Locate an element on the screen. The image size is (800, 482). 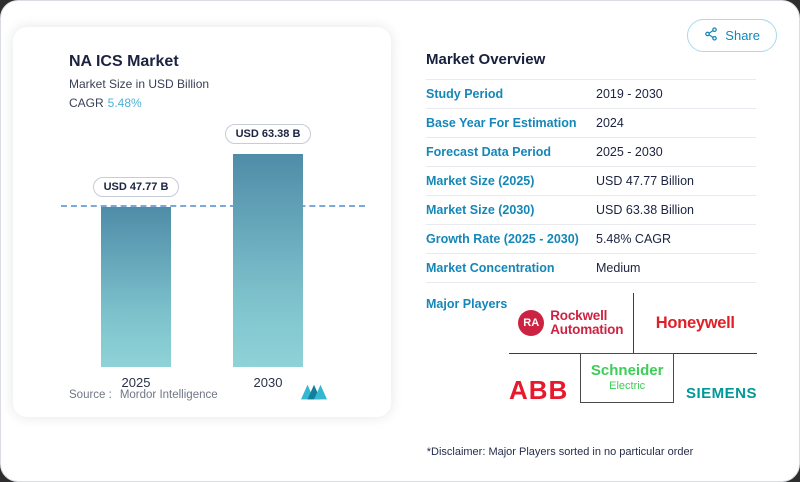
bar-value-label-2025: USD 47.77 B is located at coordinates (136, 186).